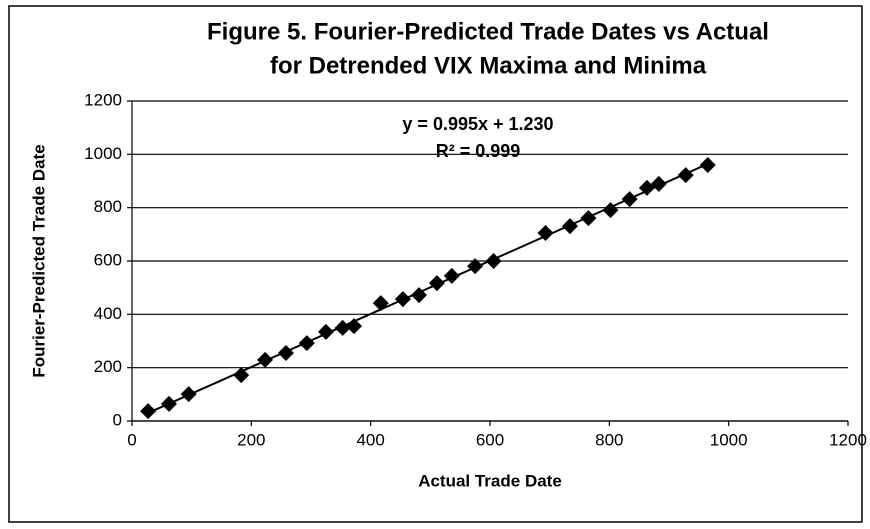 Image resolution: width=870 pixels, height=529 pixels. Describe the element at coordinates (370, 439) in the screenshot. I see `x-tick-label: 400` at that location.